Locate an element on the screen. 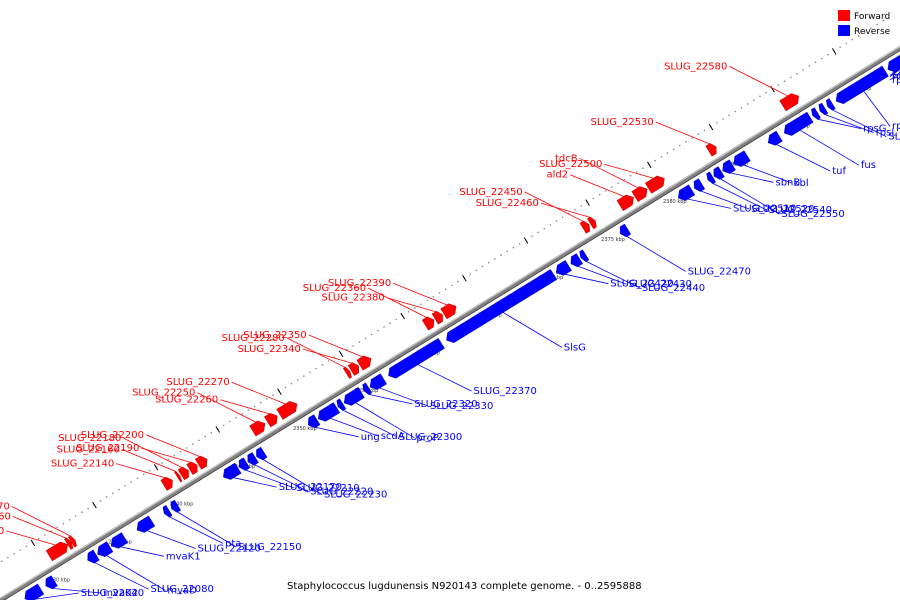 Image resolution: width=900 pixels, height=600 pixels. gene-label-slug_22230: SLUG_22230 is located at coordinates (355, 495).